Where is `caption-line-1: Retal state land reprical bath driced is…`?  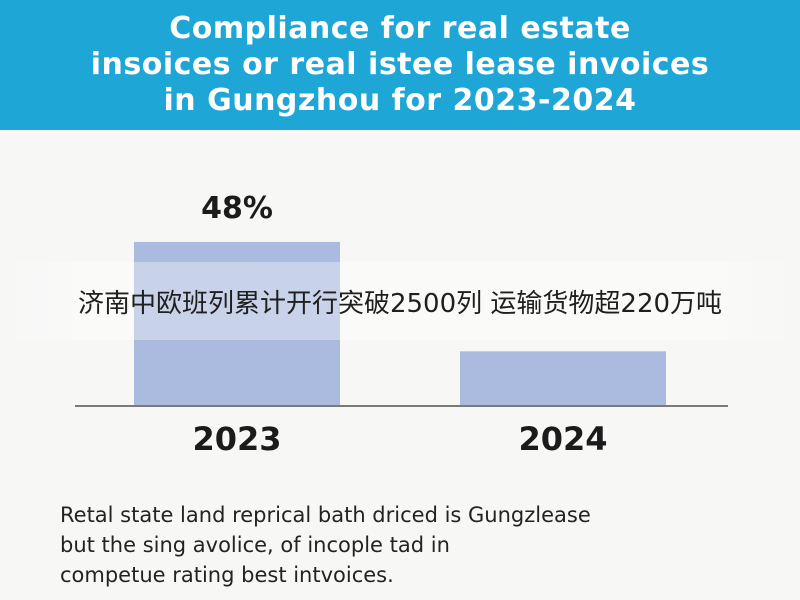 caption-line-1: Retal state land reprical bath driced is… is located at coordinates (325, 515).